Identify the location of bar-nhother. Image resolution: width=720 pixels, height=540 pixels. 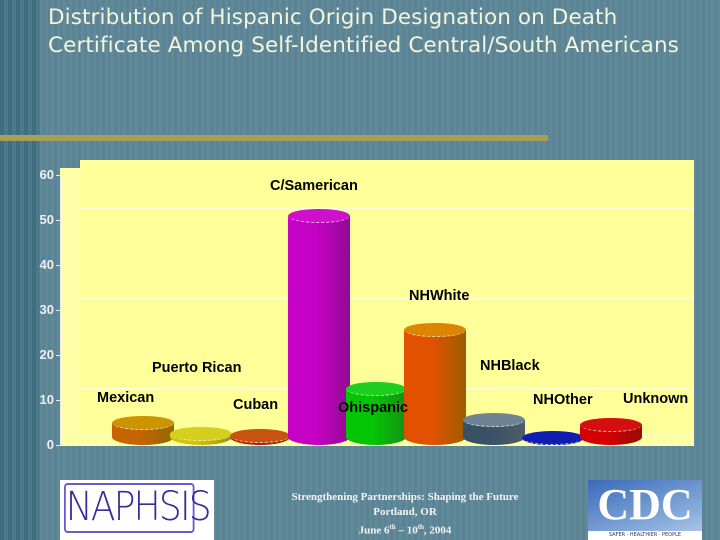
(553, 438).